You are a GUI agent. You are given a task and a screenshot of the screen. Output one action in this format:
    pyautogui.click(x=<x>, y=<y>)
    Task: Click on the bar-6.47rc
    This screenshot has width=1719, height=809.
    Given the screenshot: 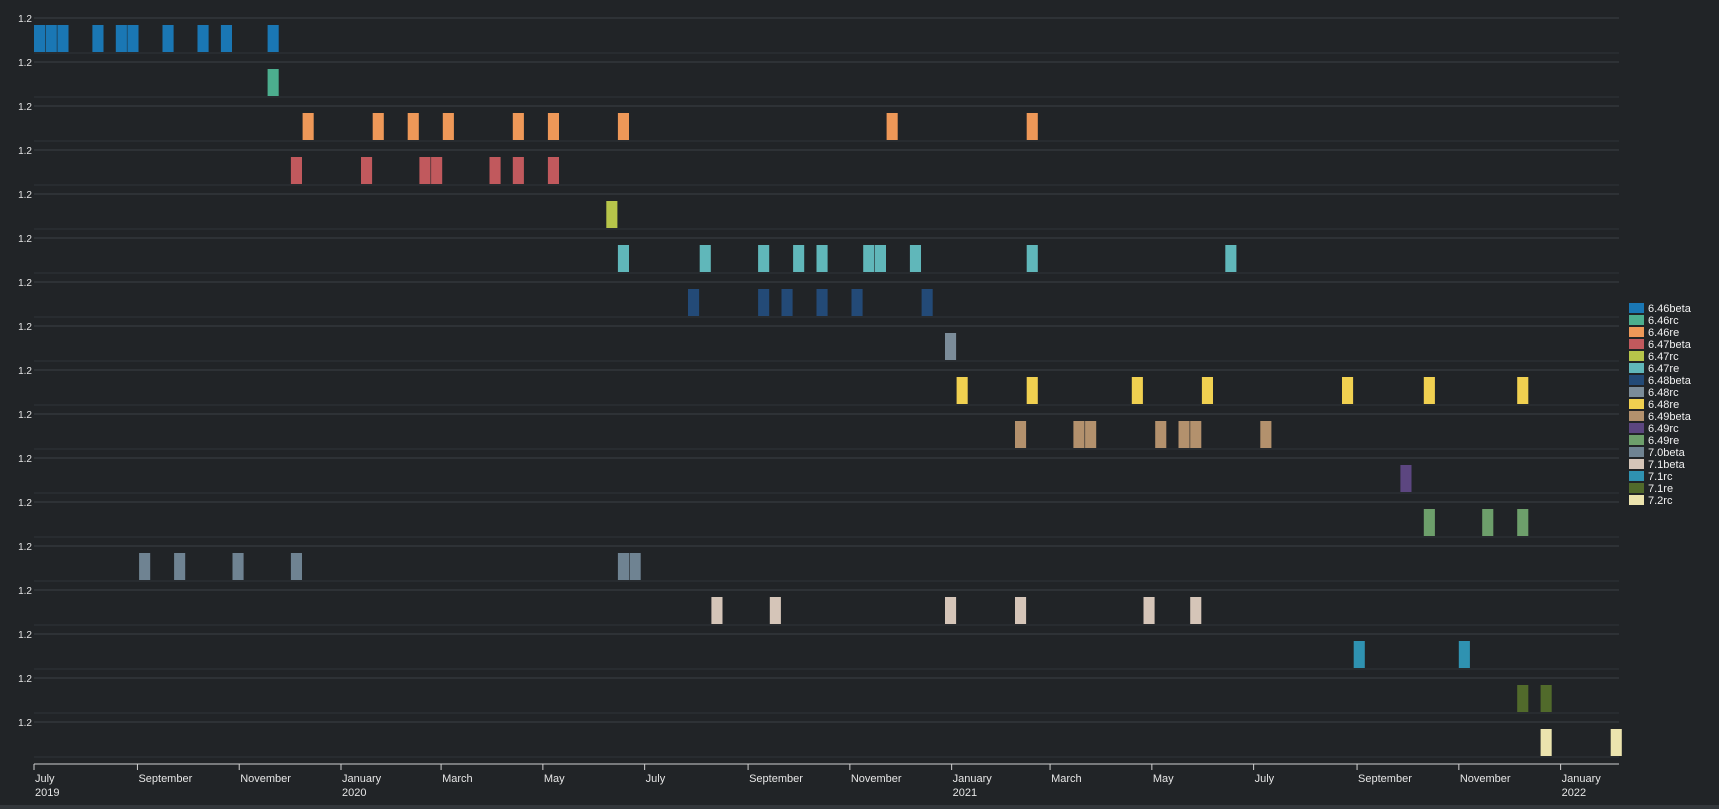 What is the action you would take?
    pyautogui.click(x=612, y=214)
    